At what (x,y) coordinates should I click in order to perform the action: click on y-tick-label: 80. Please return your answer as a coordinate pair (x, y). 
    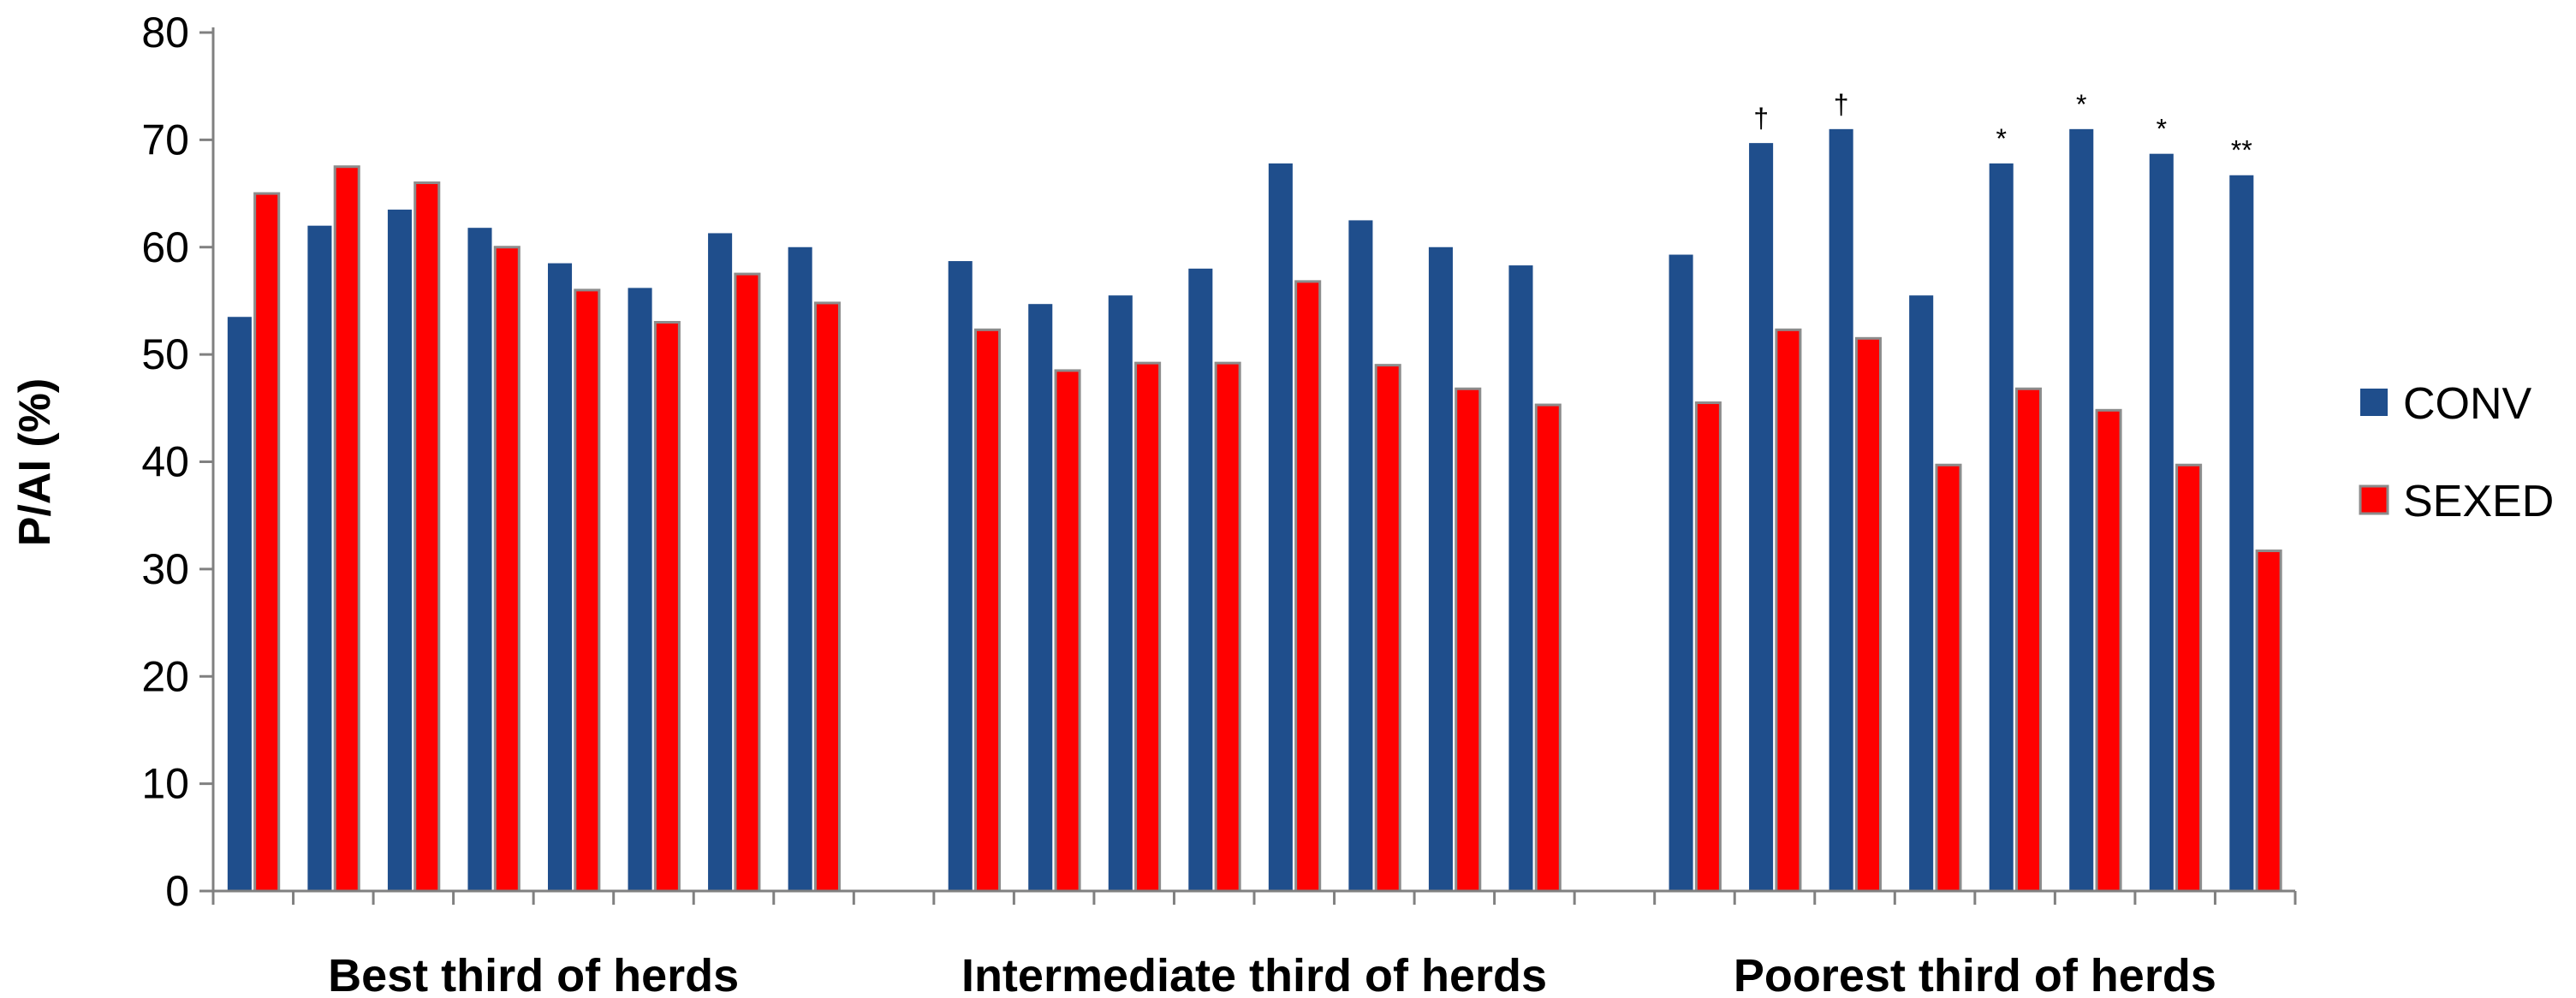
    Looking at the image, I should click on (165, 32).